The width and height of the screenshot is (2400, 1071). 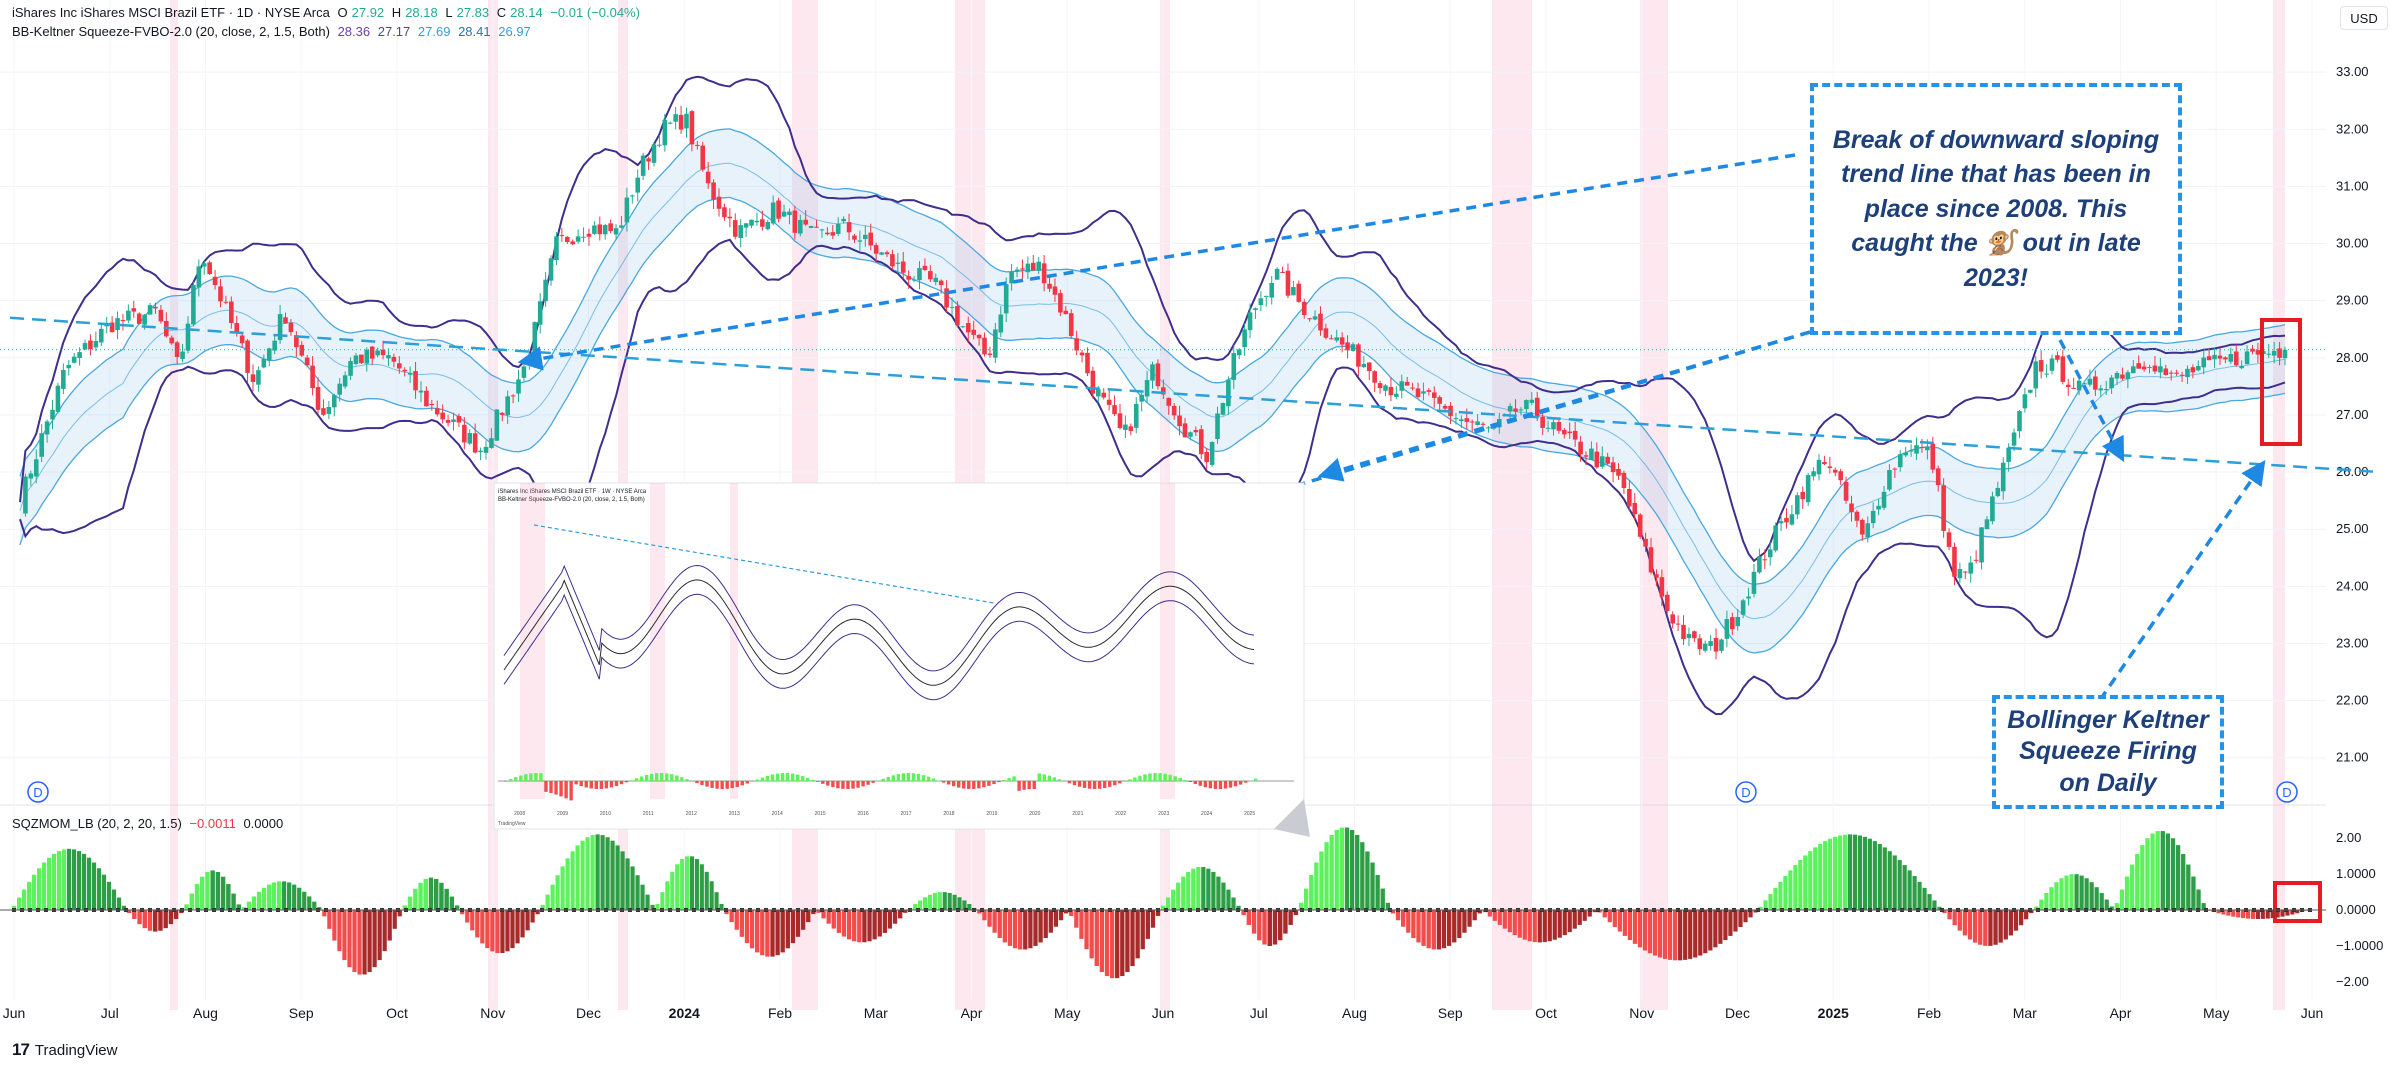 What do you see at coordinates (2352, 357) in the screenshot?
I see `price-tick-7: 28.00` at bounding box center [2352, 357].